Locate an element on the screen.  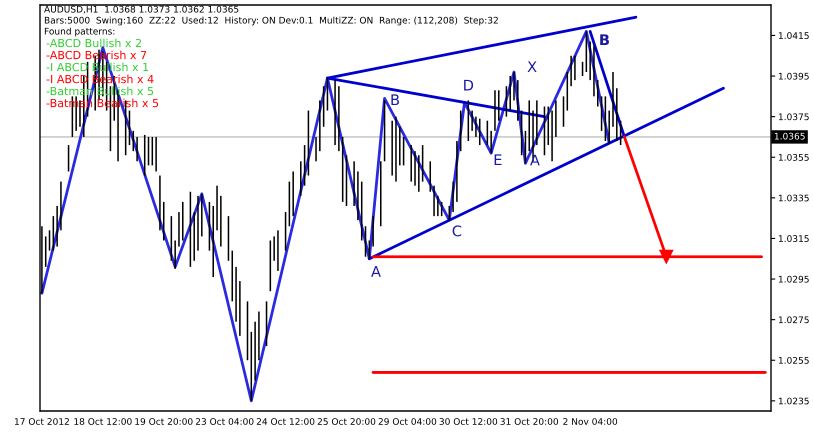
ref-line-label: 1.0365 is located at coordinates (789, 136).